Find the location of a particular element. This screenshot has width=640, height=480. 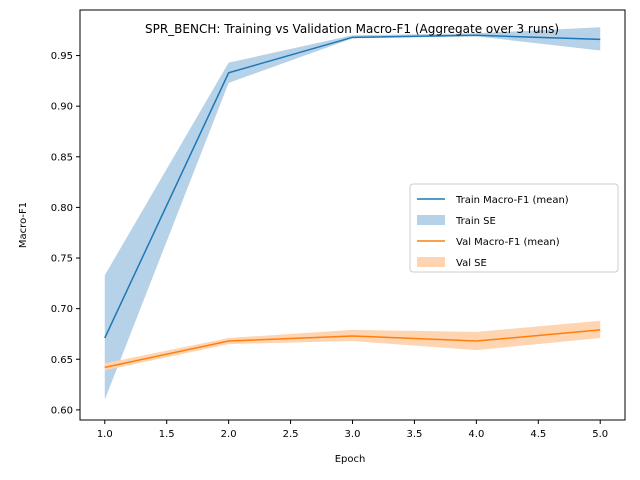

x-tick-label: 1.5 is located at coordinates (167, 434).